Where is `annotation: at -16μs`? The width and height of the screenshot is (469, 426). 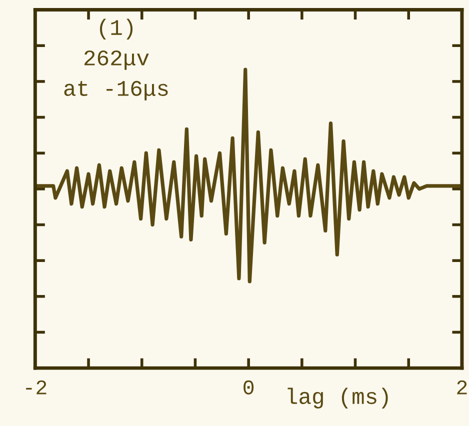
annotation: at -16μs is located at coordinates (116, 90).